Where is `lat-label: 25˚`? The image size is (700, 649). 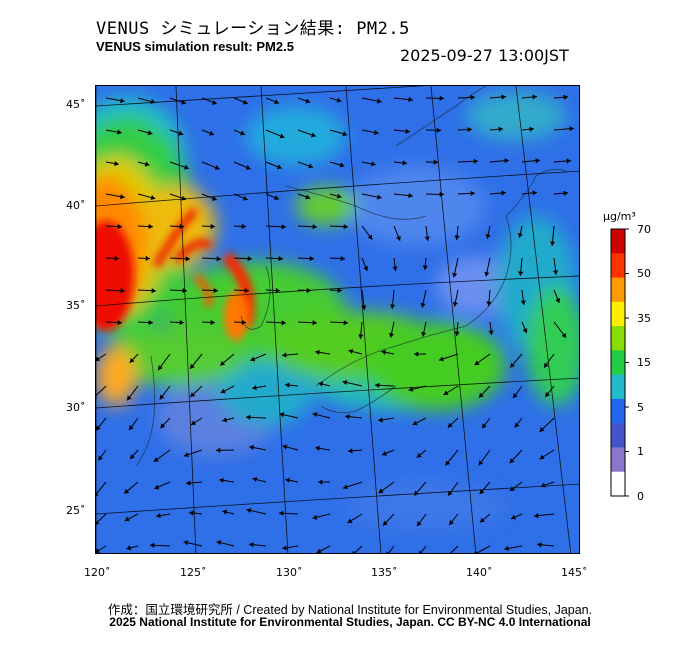 lat-label: 25˚ is located at coordinates (76, 510).